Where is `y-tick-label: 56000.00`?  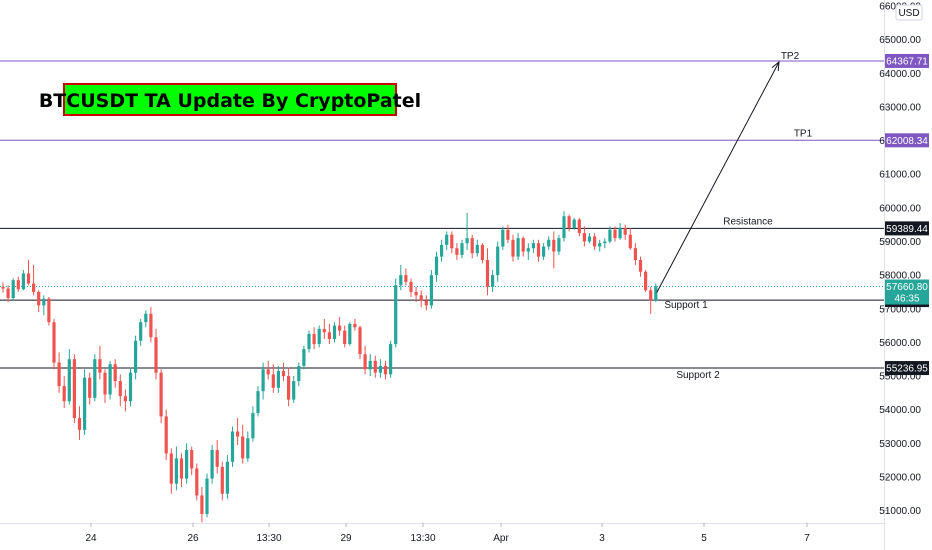 y-tick-label: 56000.00 is located at coordinates (900, 343).